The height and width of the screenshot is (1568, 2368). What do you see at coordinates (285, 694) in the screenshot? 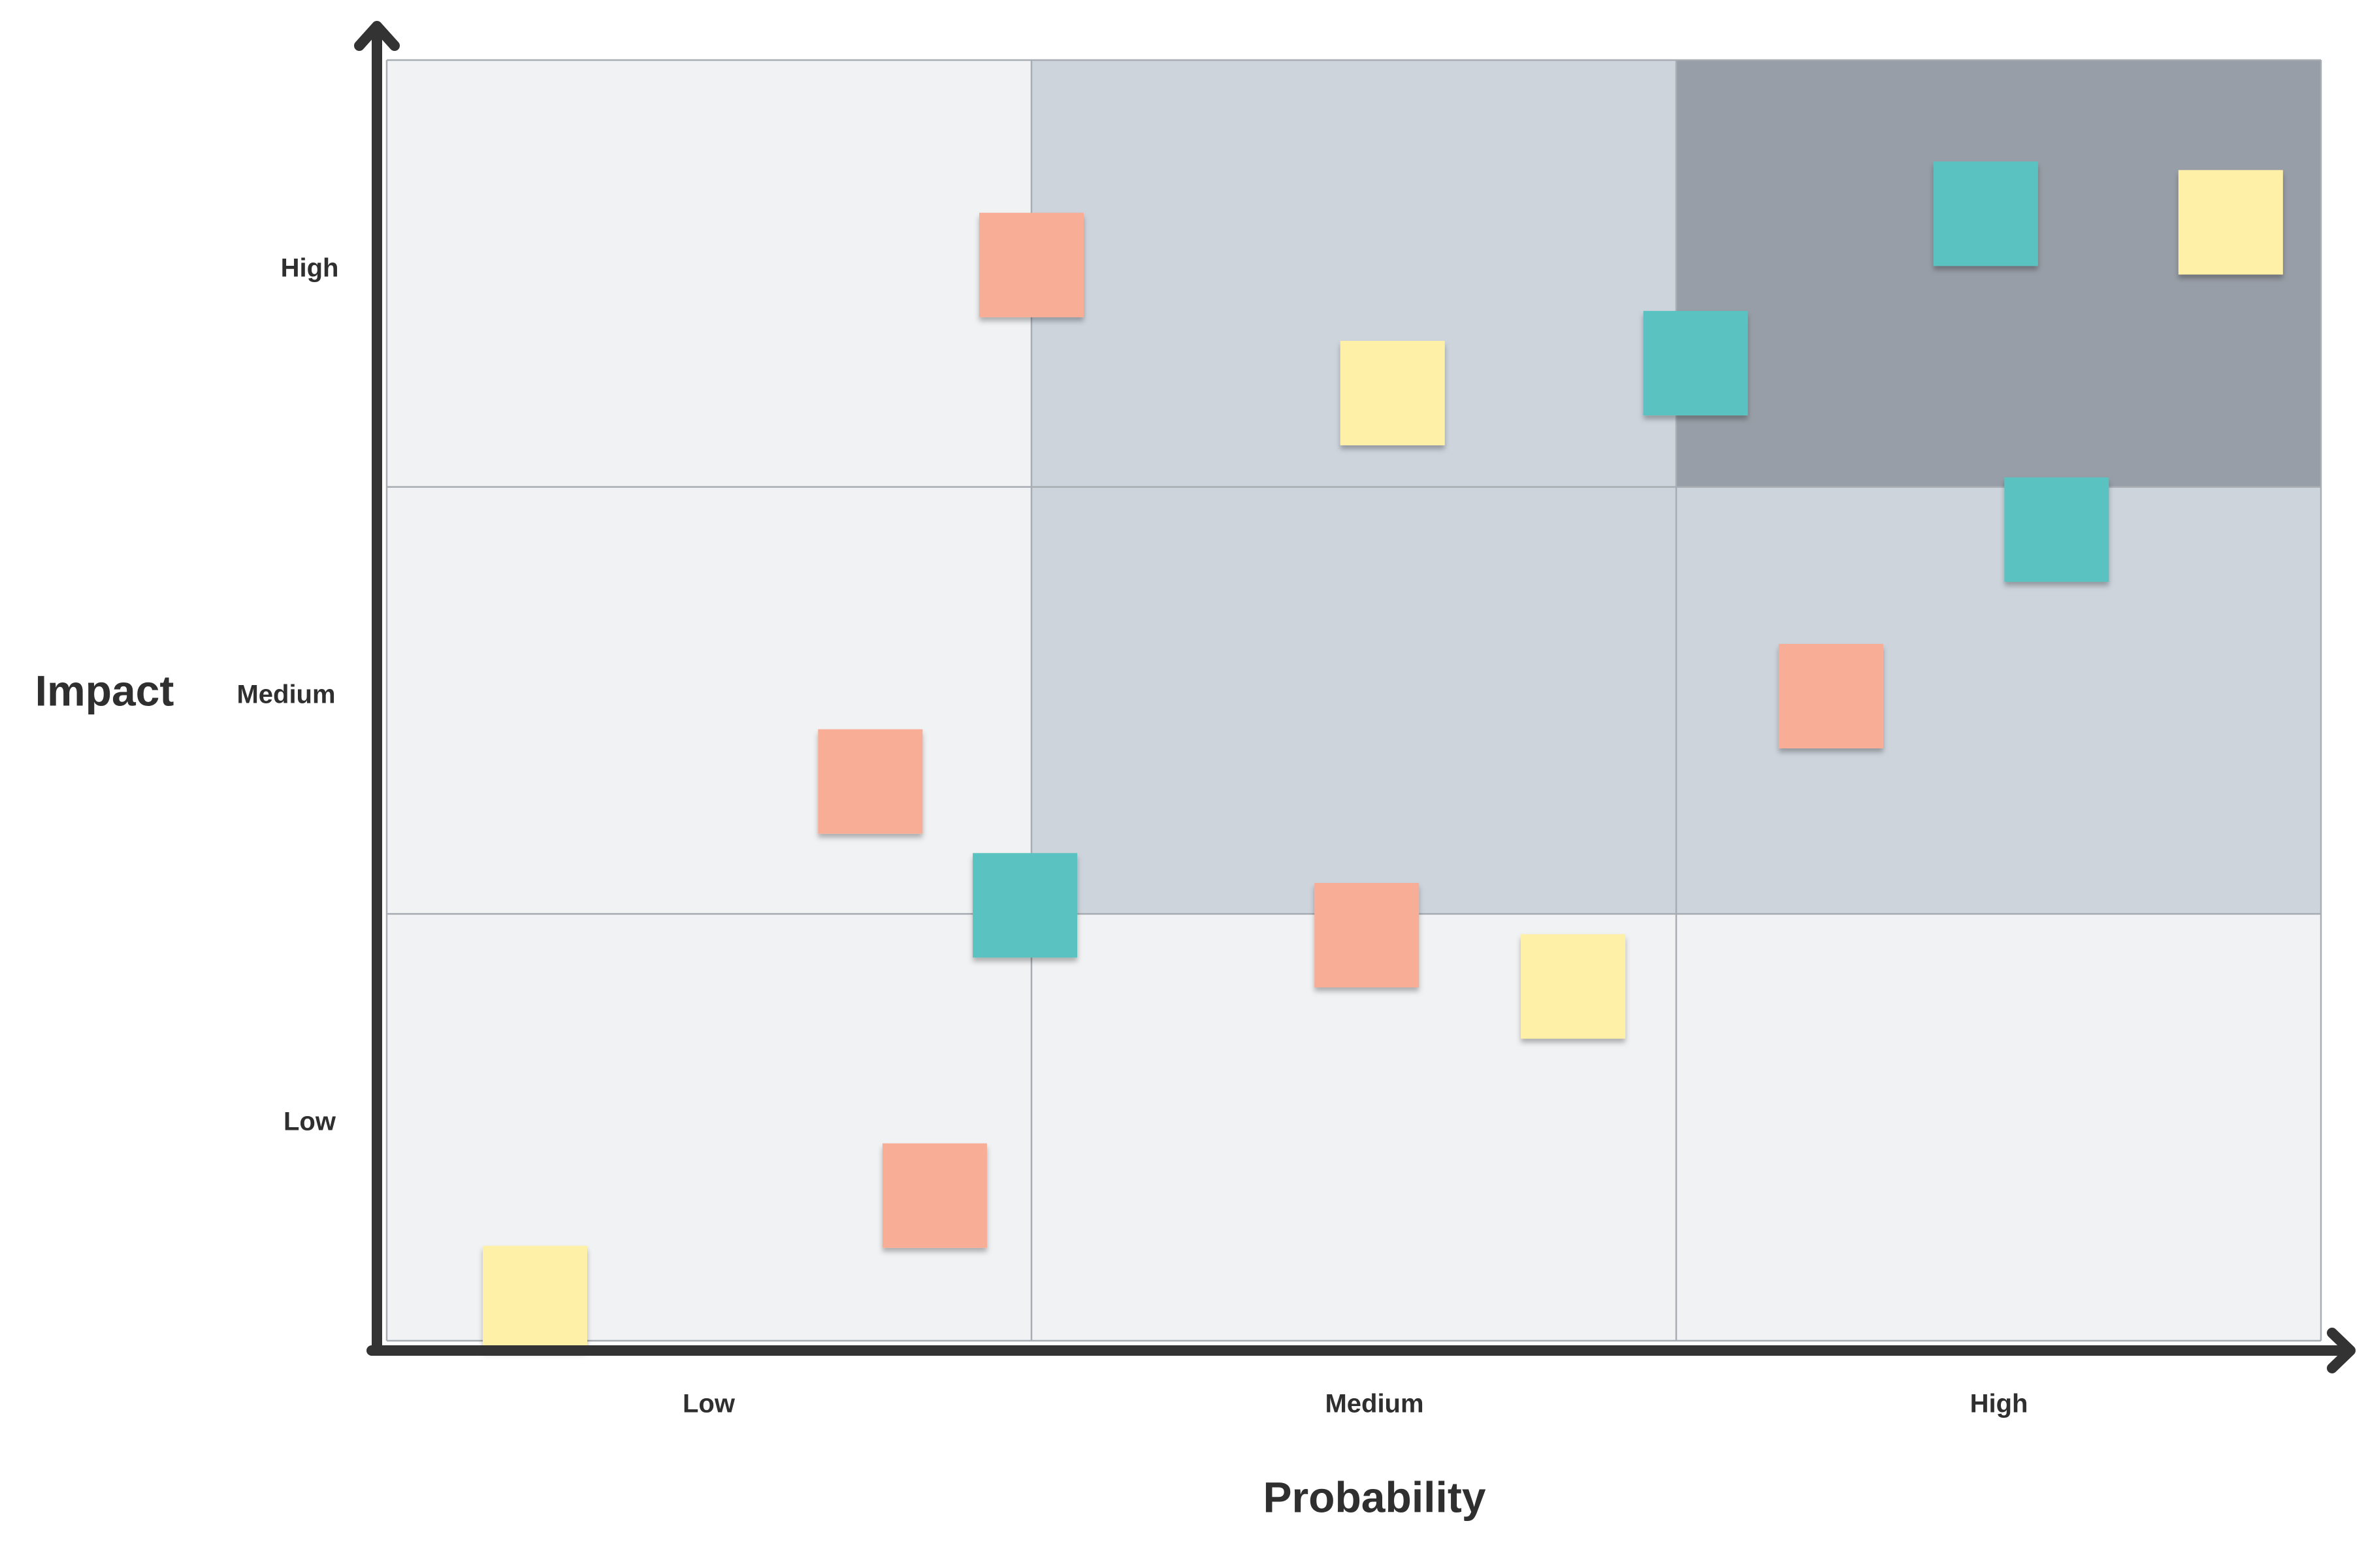
I see `y-tick-medium: Medium` at bounding box center [285, 694].